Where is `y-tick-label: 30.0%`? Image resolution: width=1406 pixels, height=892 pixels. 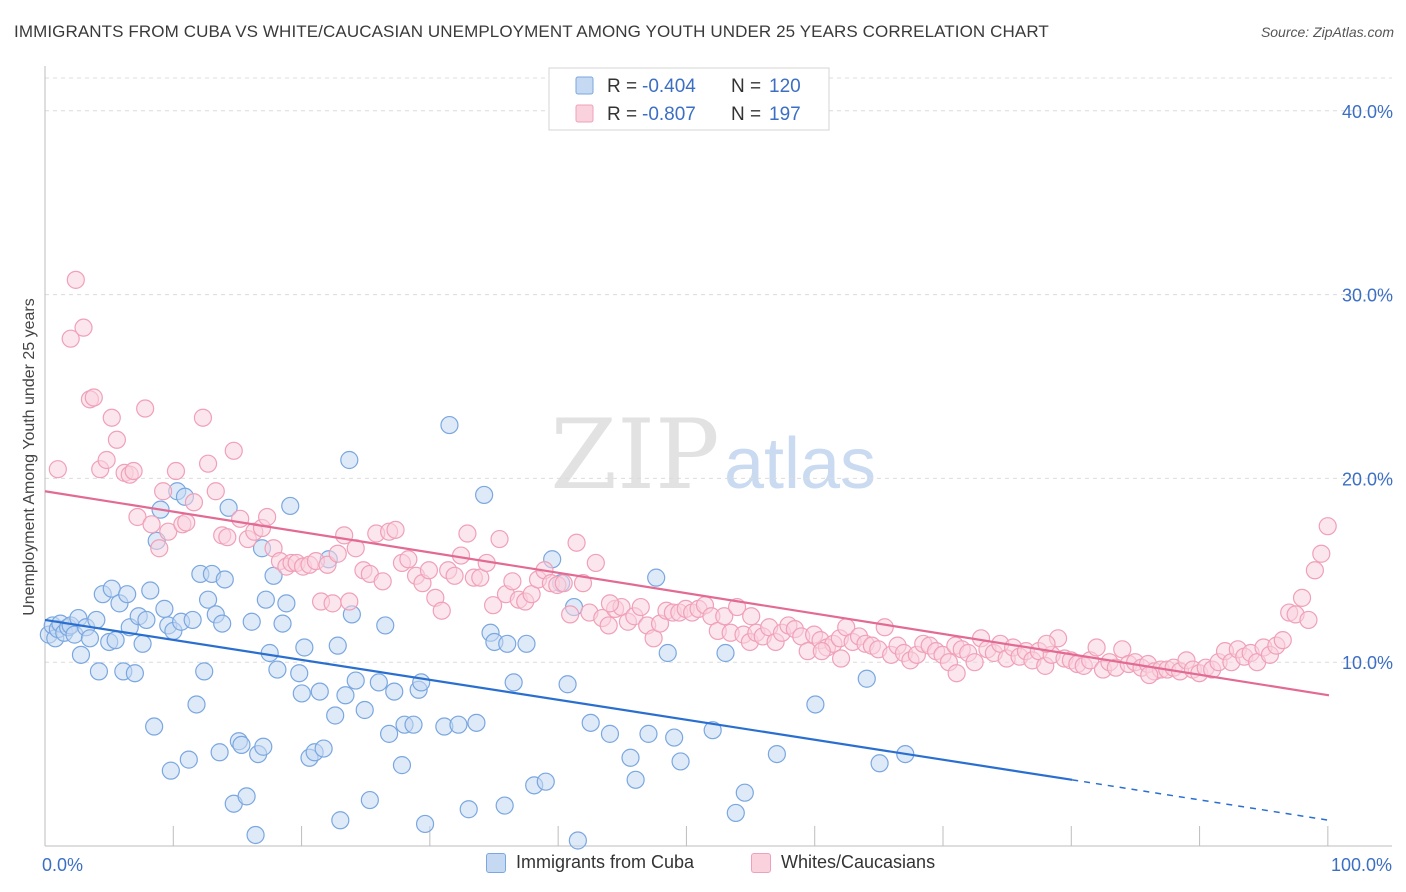 y-tick-label: 30.0% is located at coordinates (1367, 296).